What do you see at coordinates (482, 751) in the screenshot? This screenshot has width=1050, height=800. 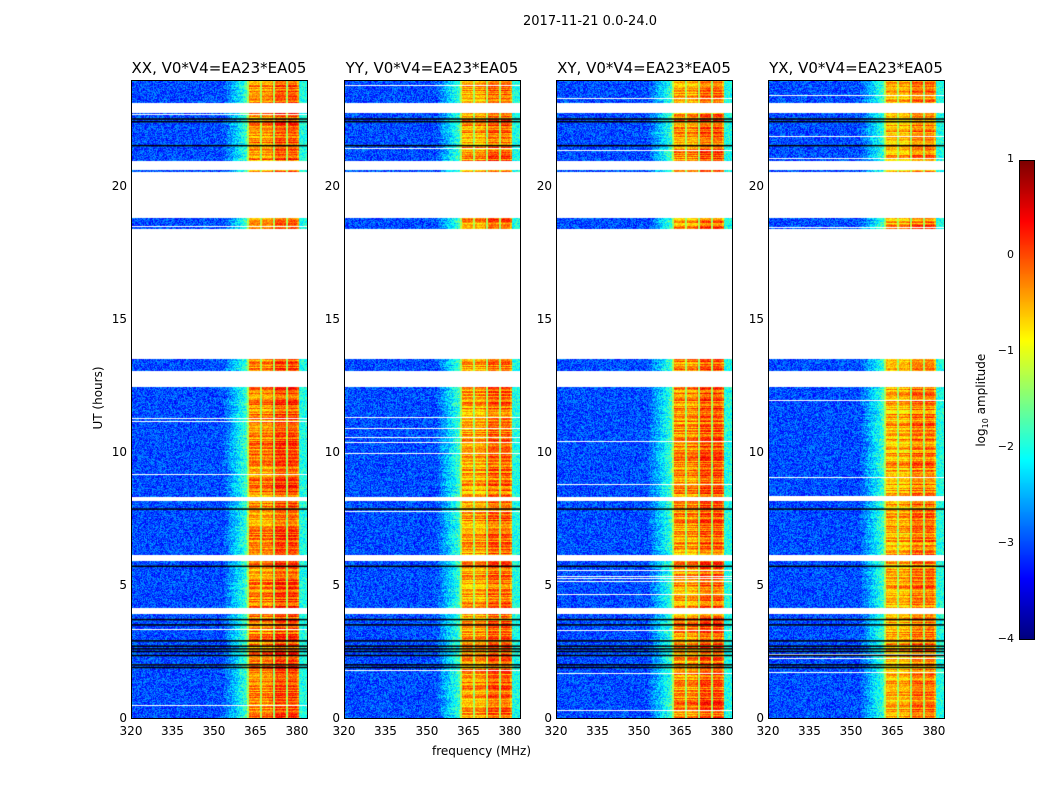 I see `x-axis-label: frequency (MHz)` at bounding box center [482, 751].